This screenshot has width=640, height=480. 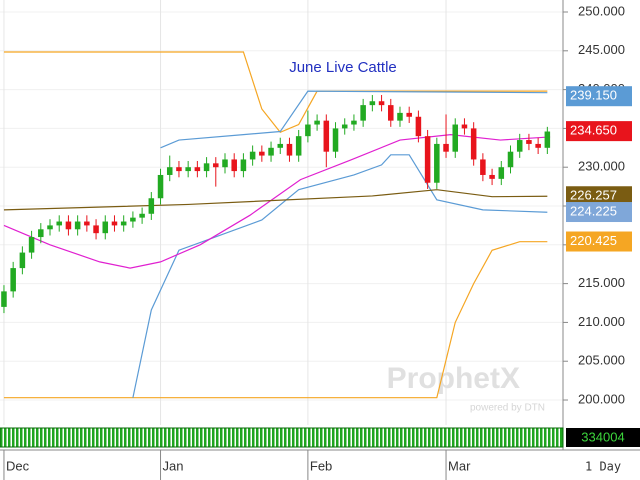 What do you see at coordinates (321, 465) in the screenshot?
I see `x-tick-label: Feb` at bounding box center [321, 465].